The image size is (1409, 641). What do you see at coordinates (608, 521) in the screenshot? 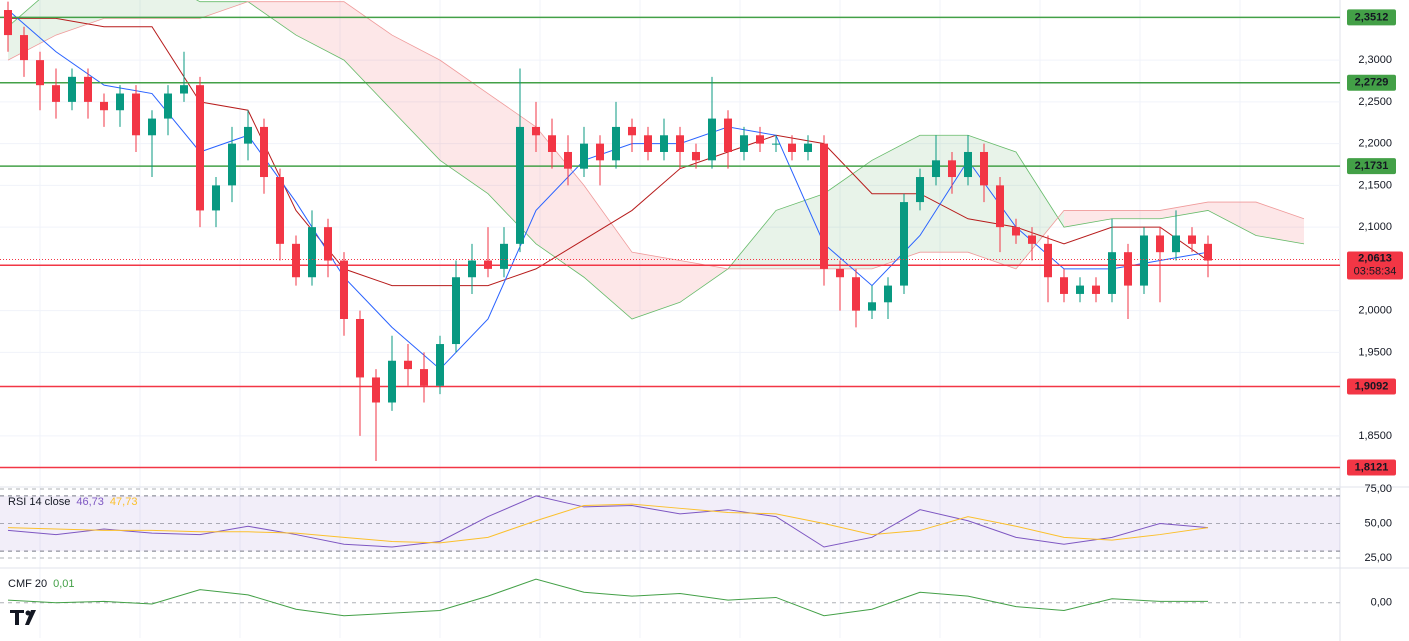
I see `rsi-line` at bounding box center [608, 521].